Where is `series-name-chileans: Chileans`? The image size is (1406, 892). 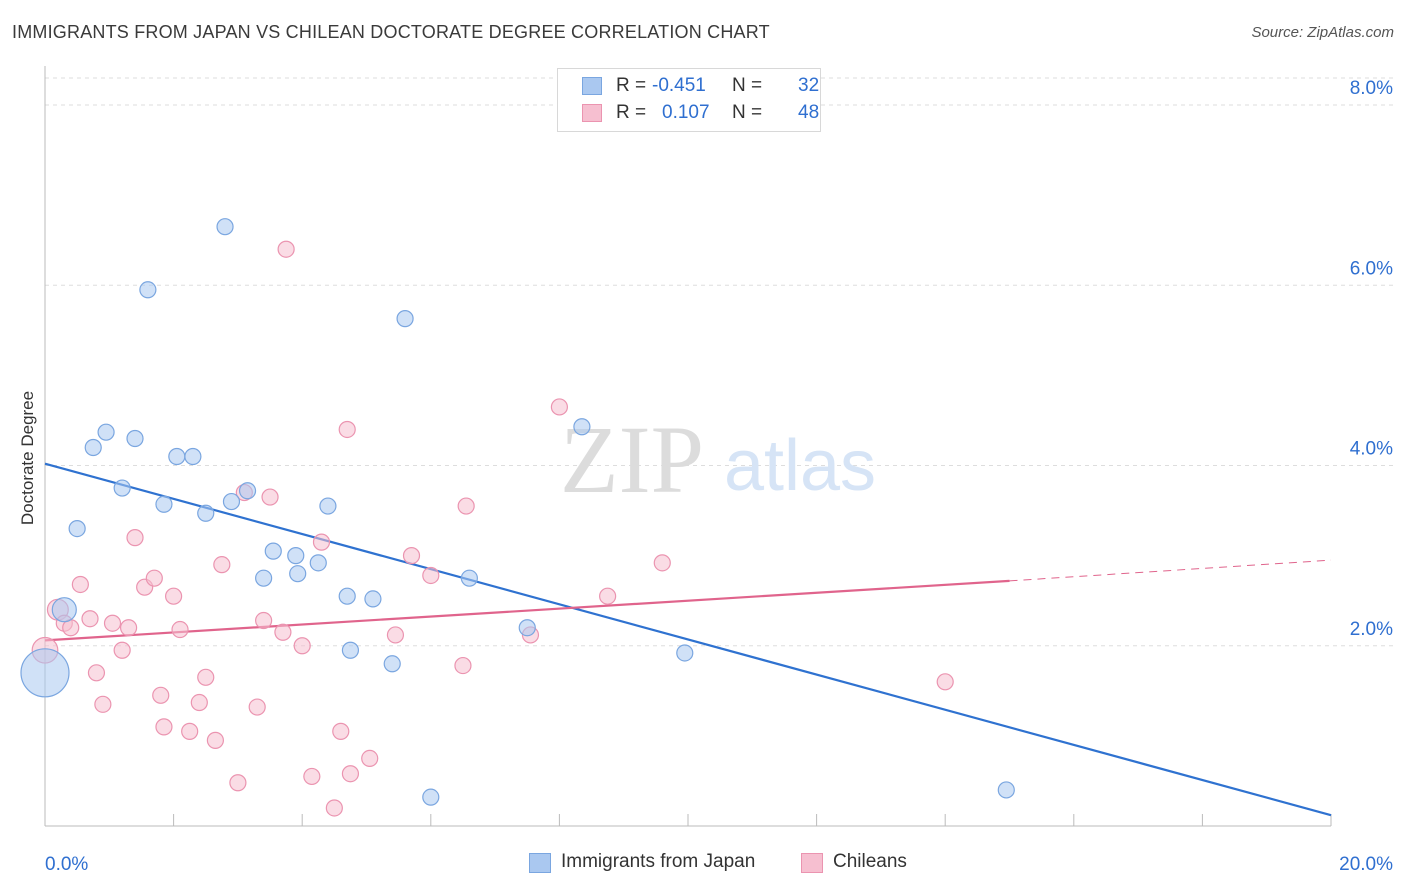
series-name-chileans: Chileans is located at coordinates (870, 861).